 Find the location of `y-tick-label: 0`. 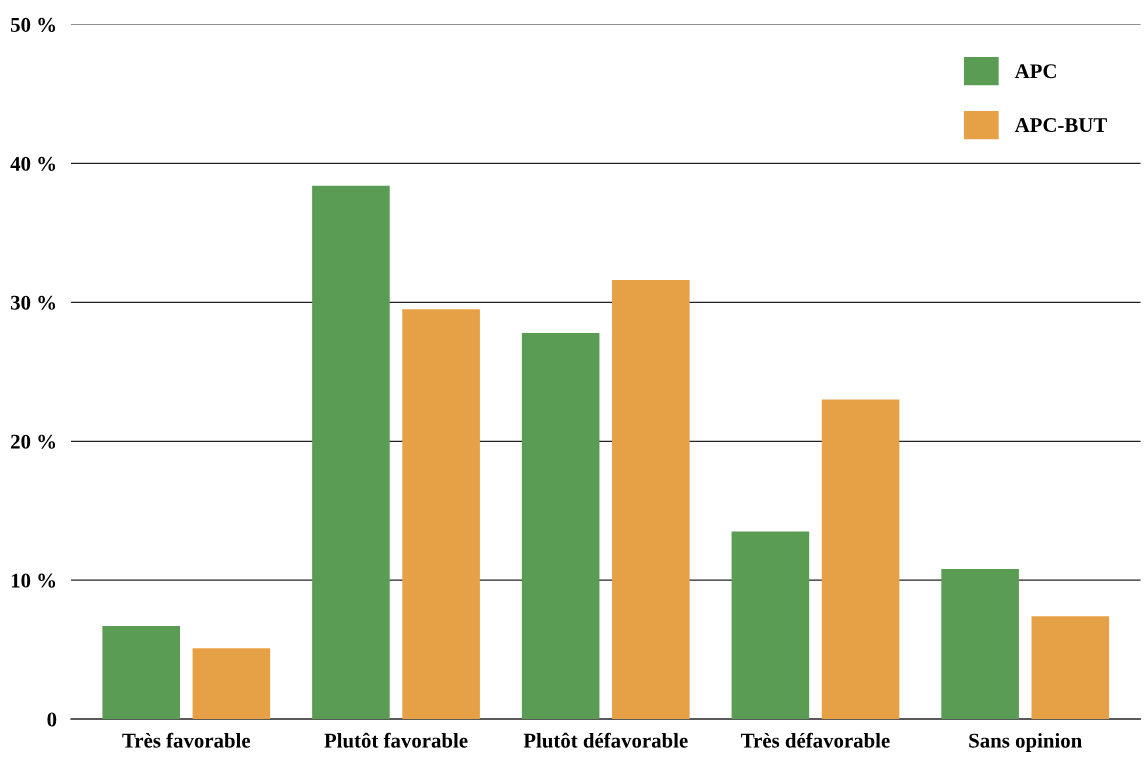

y-tick-label: 0 is located at coordinates (52, 719).